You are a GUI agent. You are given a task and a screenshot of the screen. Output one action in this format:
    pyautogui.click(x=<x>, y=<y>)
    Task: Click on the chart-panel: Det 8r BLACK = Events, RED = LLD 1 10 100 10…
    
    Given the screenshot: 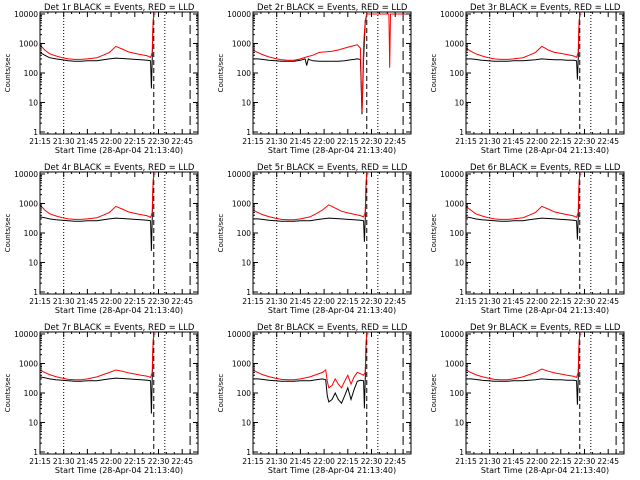 What is the action you would take?
    pyautogui.click(x=314, y=399)
    